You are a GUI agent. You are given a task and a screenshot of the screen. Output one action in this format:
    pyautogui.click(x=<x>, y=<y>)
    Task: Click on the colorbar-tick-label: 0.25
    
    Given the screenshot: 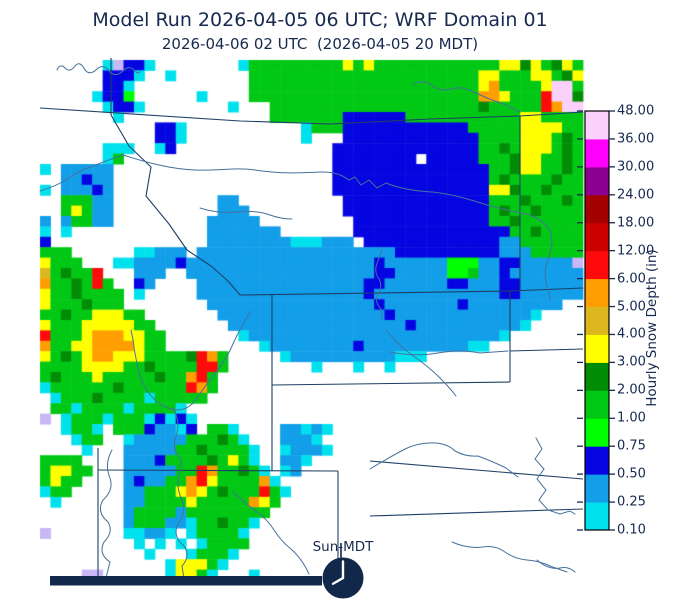 What is the action you would take?
    pyautogui.click(x=631, y=502)
    